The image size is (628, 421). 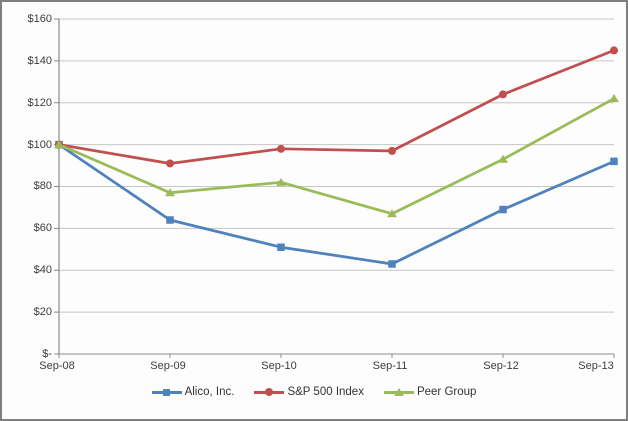 I want to click on legend: Alico, Inc. S&P 500 Index Peer Group, so click(x=314, y=392).